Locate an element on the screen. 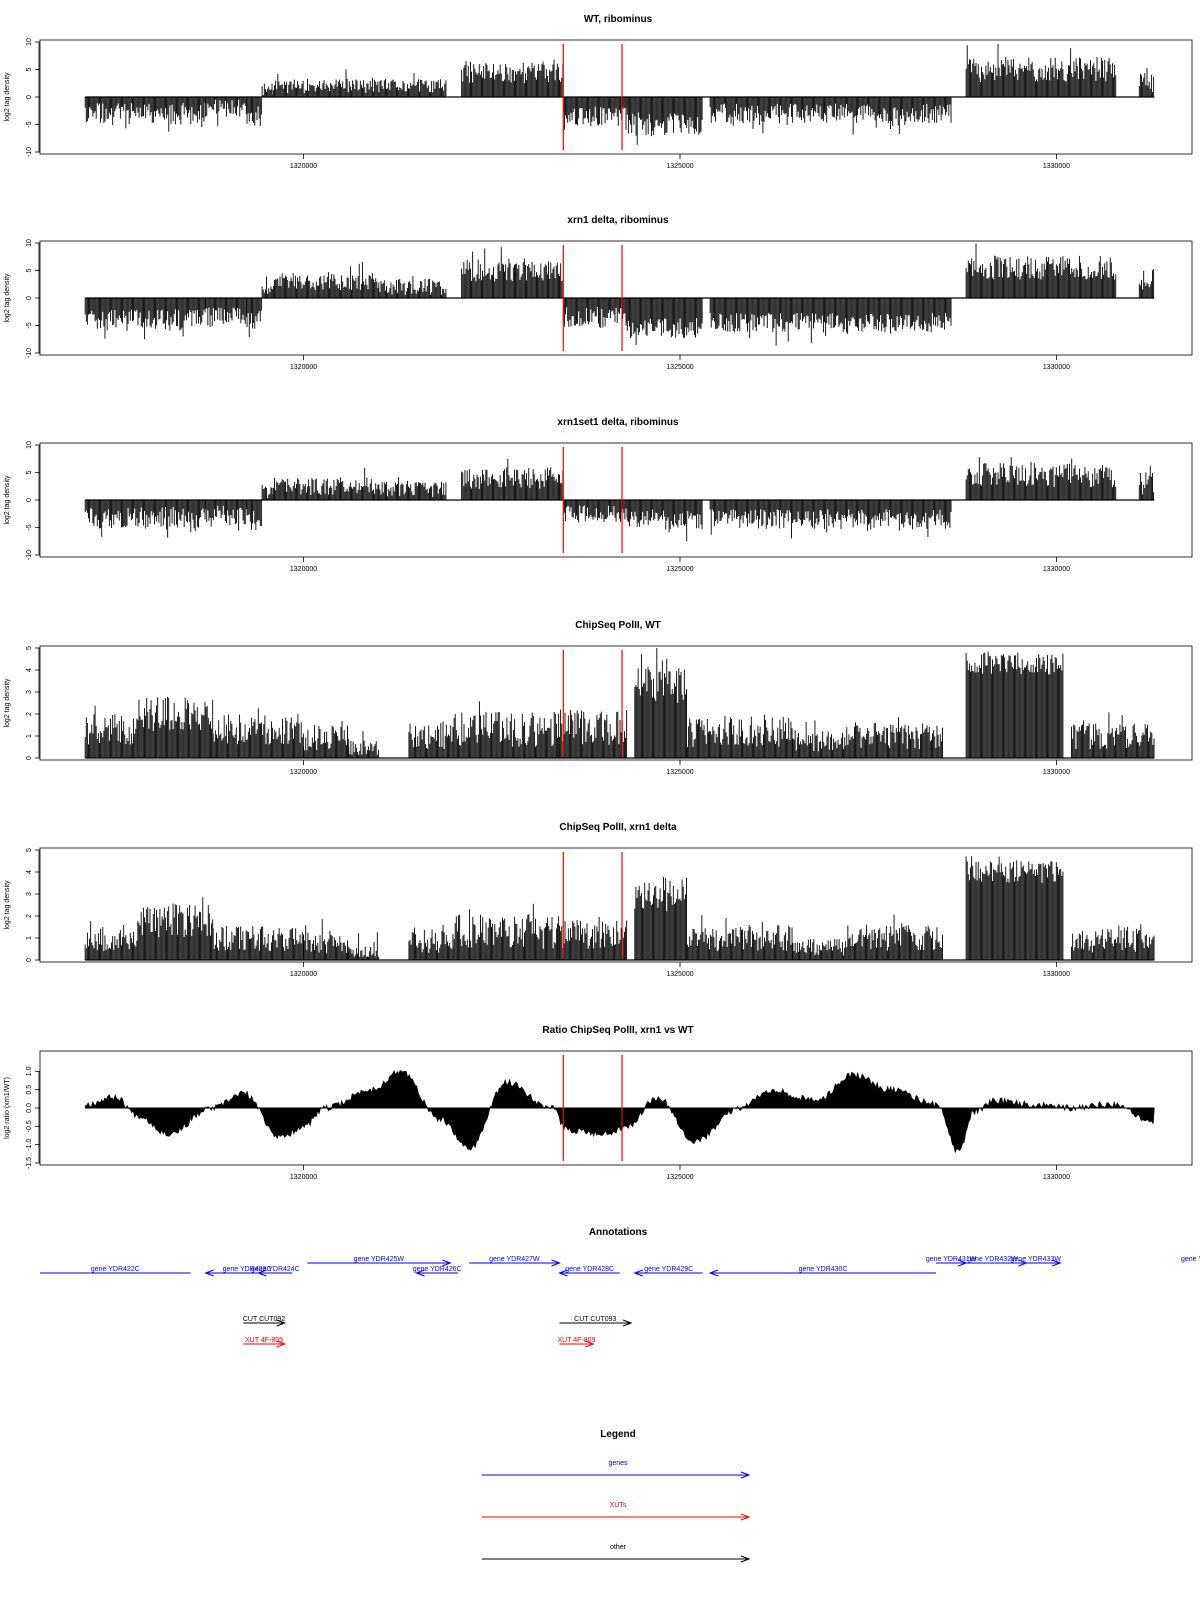 The image size is (1200, 1605). gene-annotation: gene YDR427W is located at coordinates (515, 1261).